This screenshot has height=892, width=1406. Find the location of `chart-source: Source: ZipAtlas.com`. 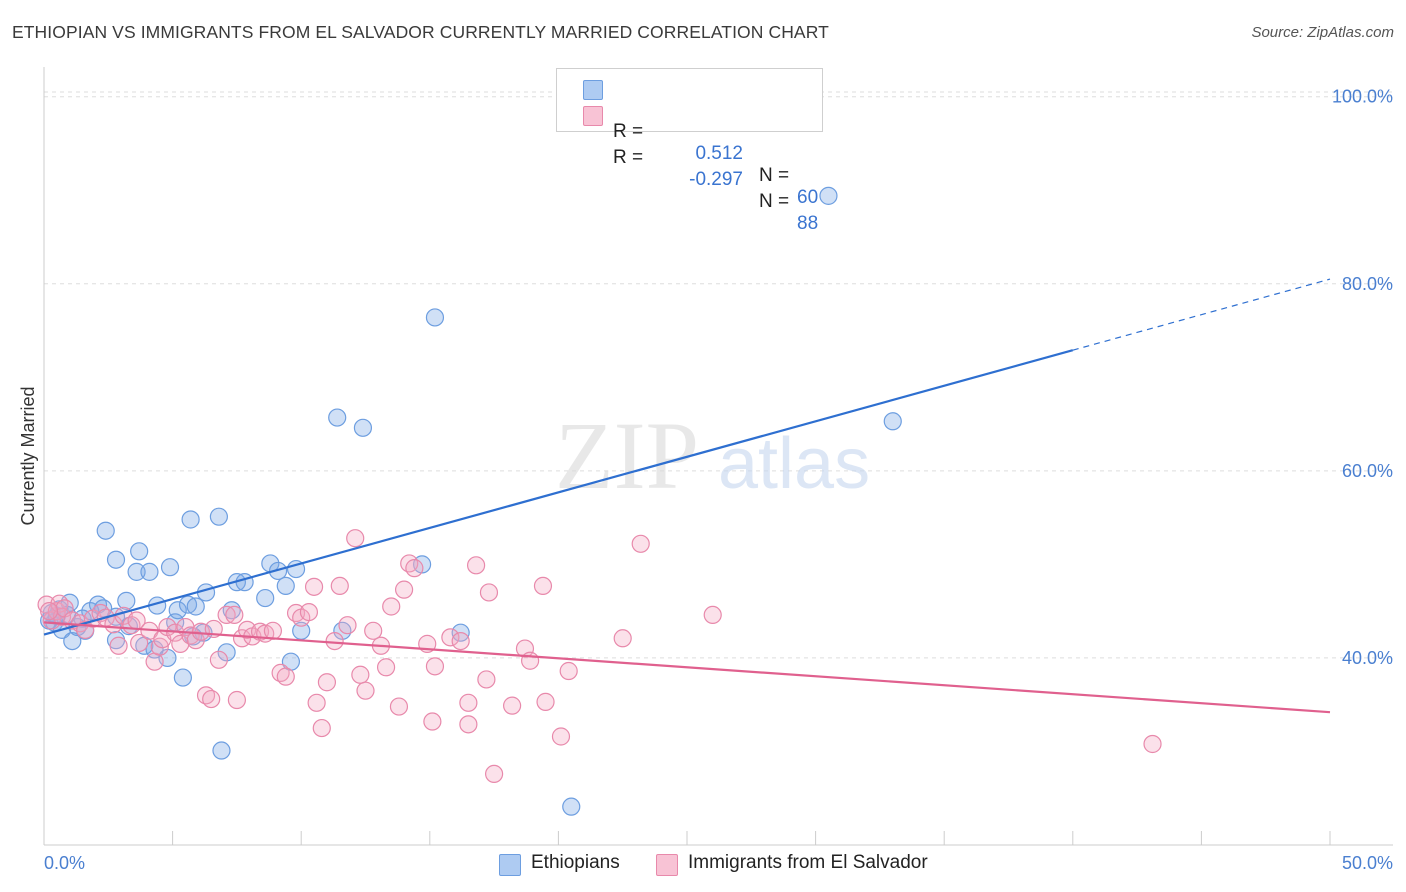

chart-source: Source: ZipAtlas.com is located at coordinates (1322, 32).